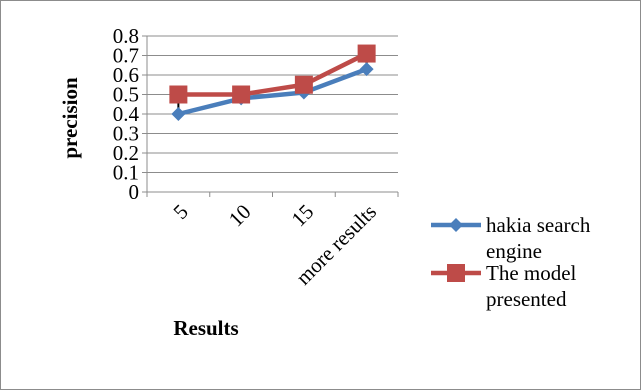 Image resolution: width=641 pixels, height=391 pixels. Describe the element at coordinates (526, 299) in the screenshot. I see `legend-label: presented` at that location.